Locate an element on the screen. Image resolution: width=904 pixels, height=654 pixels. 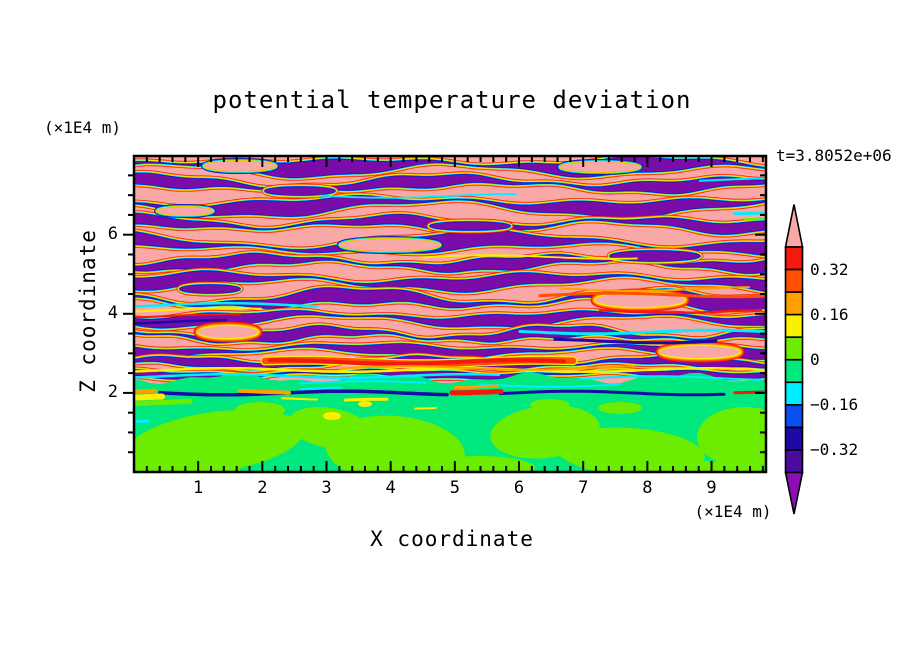
y-tick-label-4: 4 is located at coordinates (112, 312).